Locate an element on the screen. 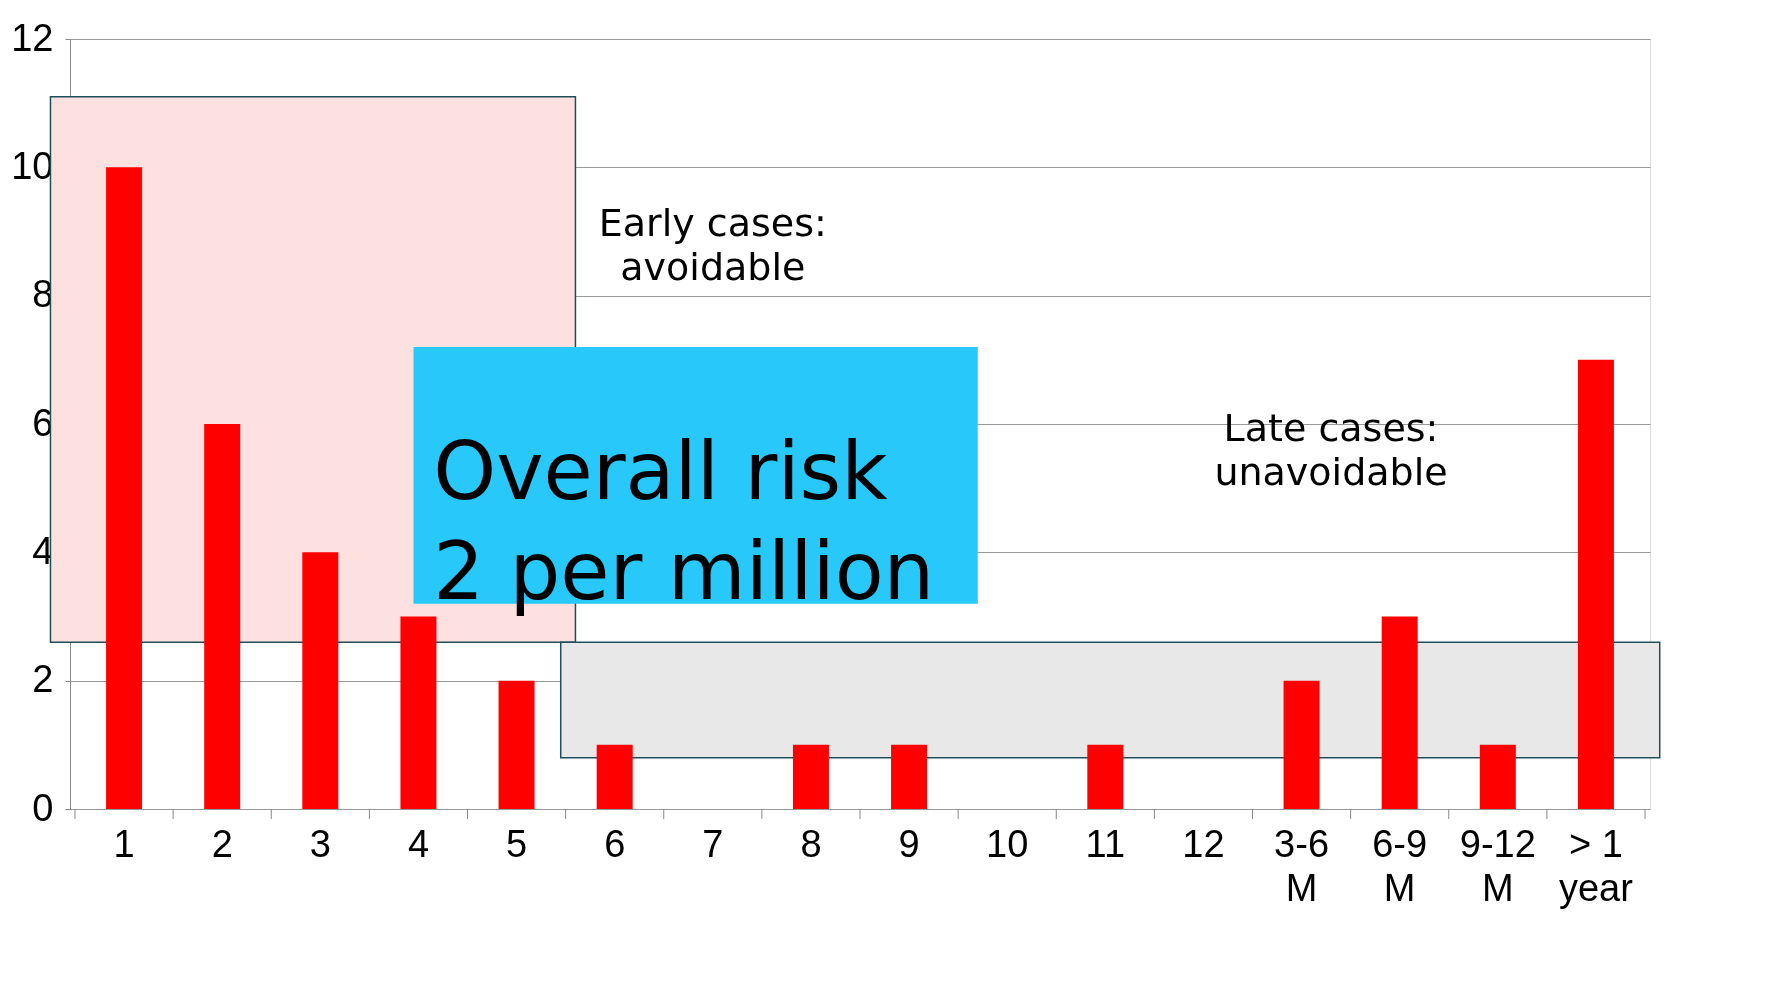 This screenshot has width=1765, height=997. x-tick-label: 5 is located at coordinates (516, 844).